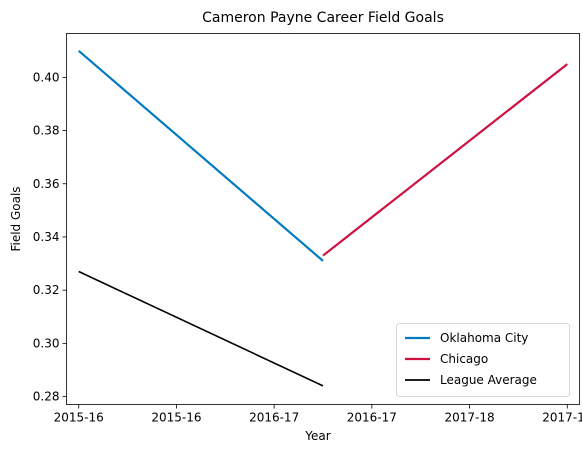  I want to click on legend-label: Chicago, so click(464, 359).